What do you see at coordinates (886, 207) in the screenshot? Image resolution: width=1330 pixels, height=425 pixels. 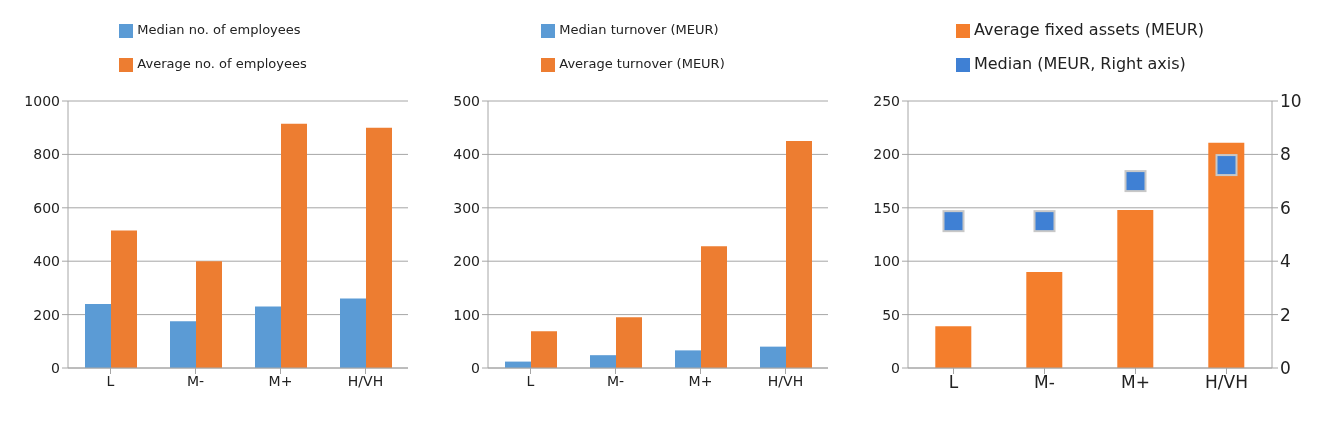 I see `y-tick-label: 150` at bounding box center [886, 207].